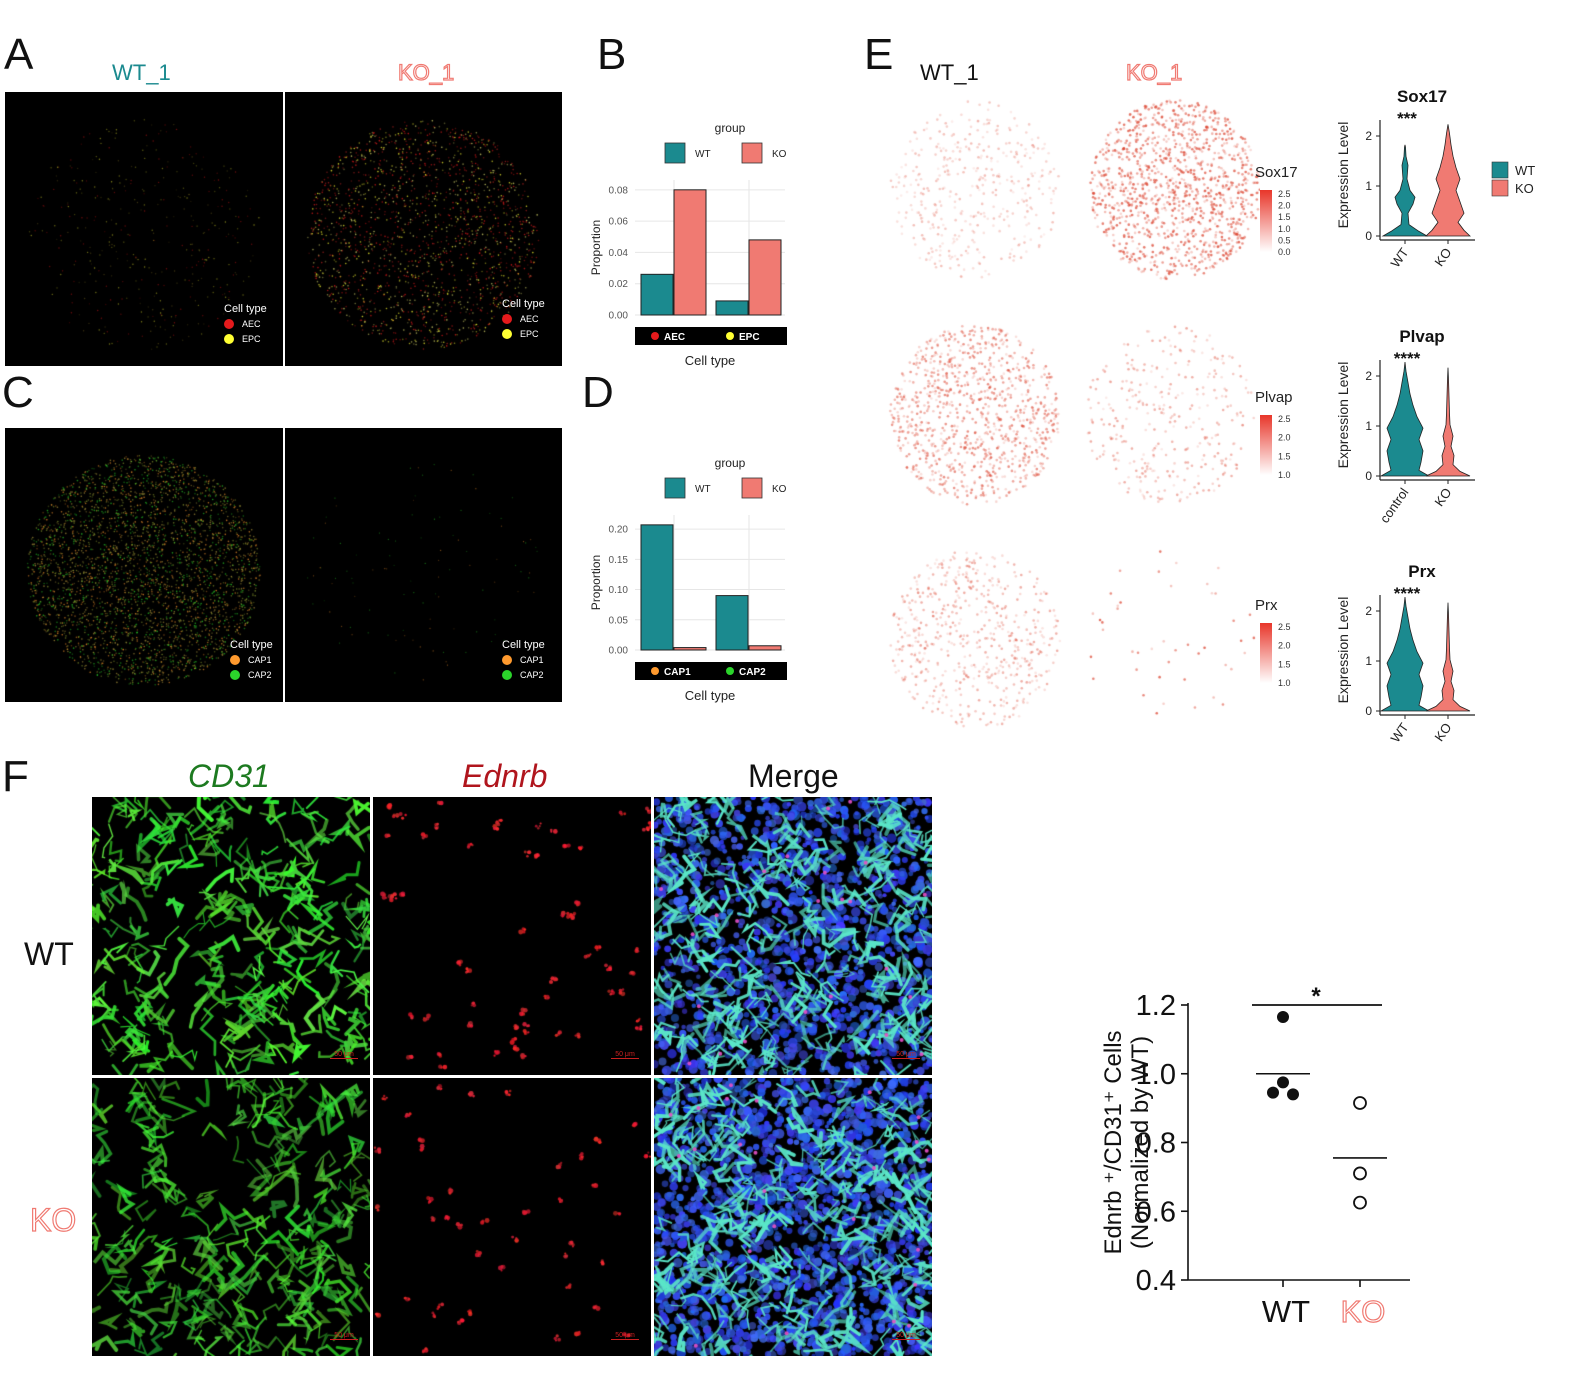 The height and width of the screenshot is (1379, 1595). Describe the element at coordinates (619, 222) in the screenshot. I see `y-tick-label: 0.06` at that location.